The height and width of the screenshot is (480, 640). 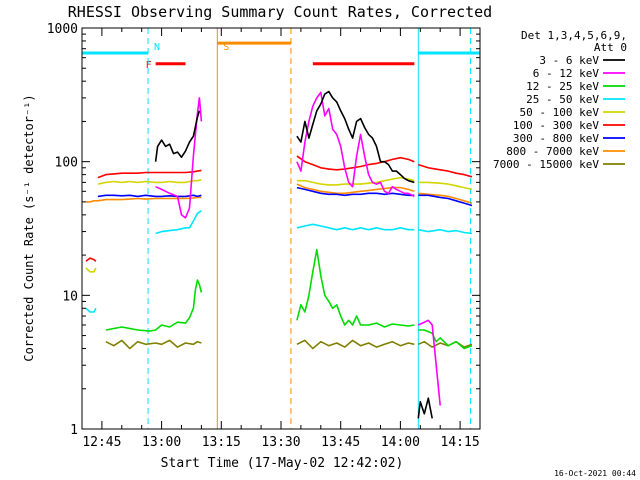 What do you see at coordinates (569, 60) in the screenshot?
I see `legend-label: 3 - 6 keV` at bounding box center [569, 60].